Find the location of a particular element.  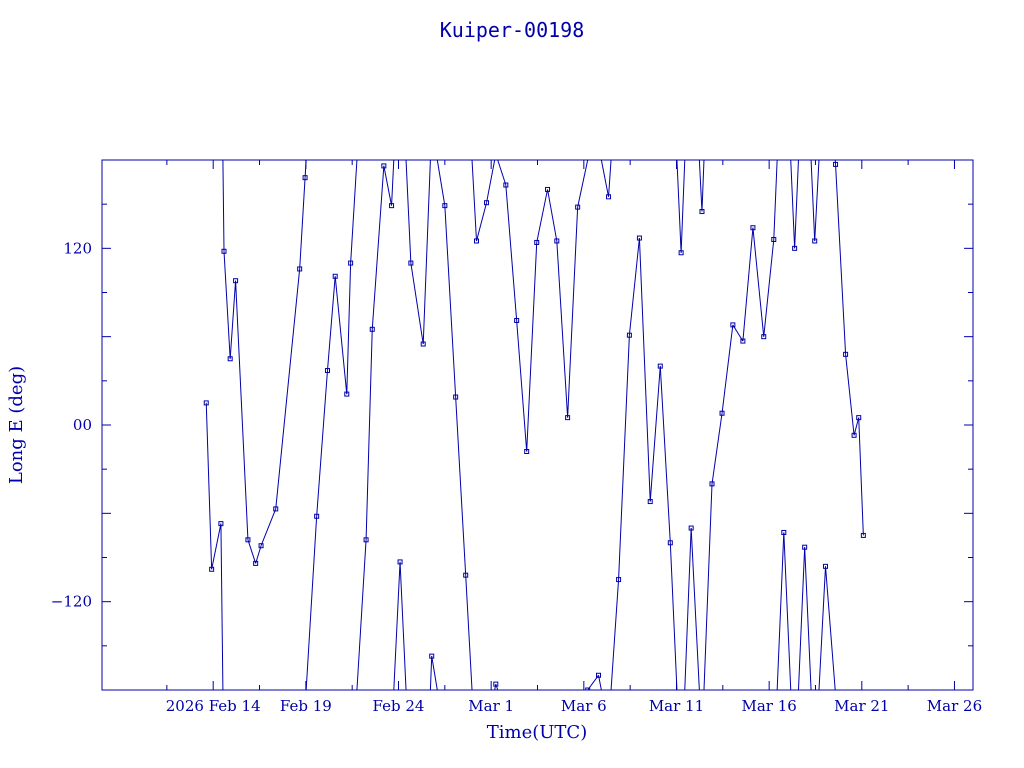

x-tick-label: Feb 24 is located at coordinates (399, 706).